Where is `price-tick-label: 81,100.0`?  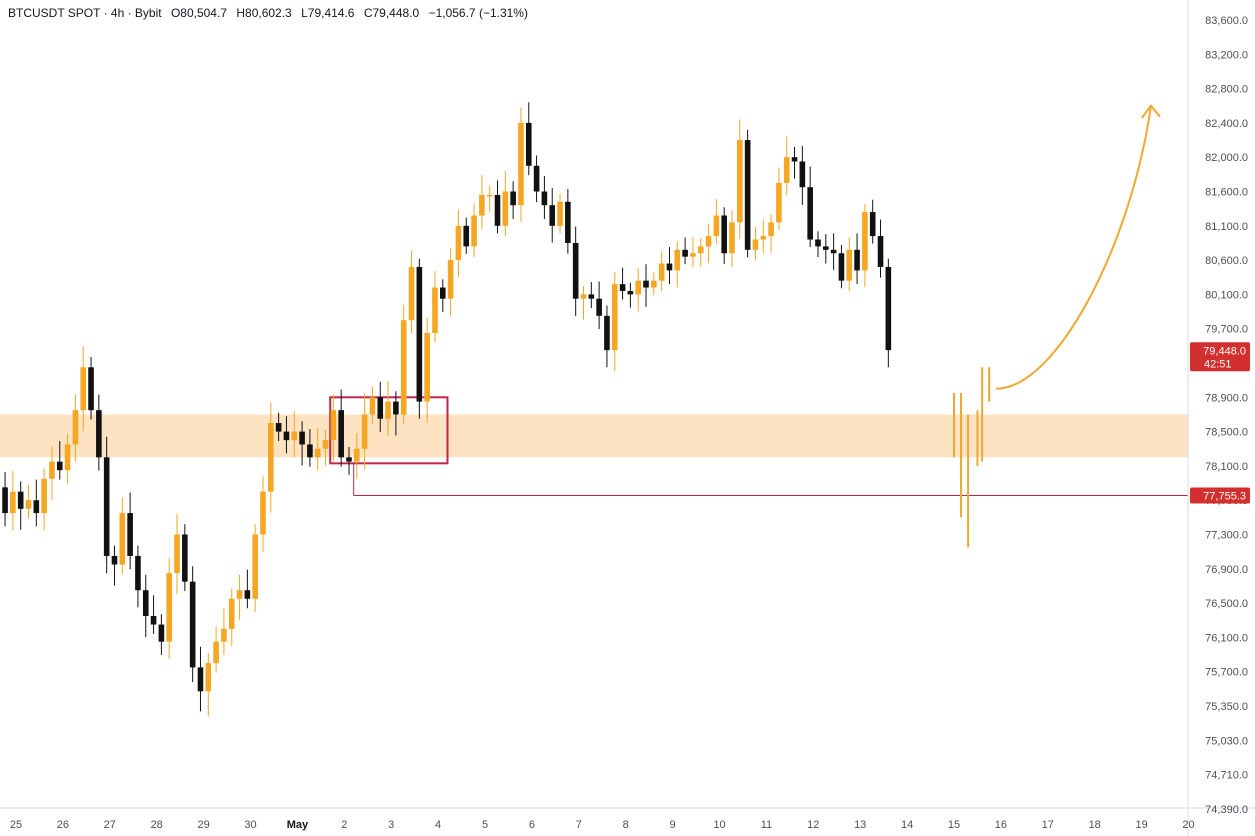 price-tick-label: 81,100.0 is located at coordinates (1226, 227).